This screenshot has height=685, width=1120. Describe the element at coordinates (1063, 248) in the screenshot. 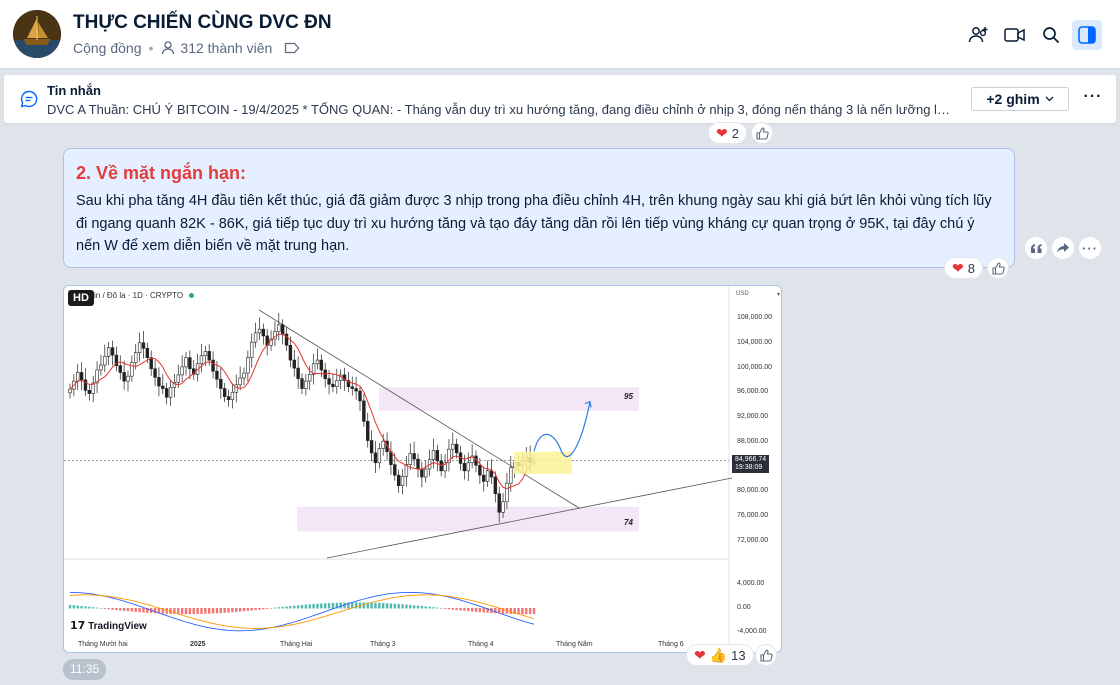

I see `share-icon` at that location.